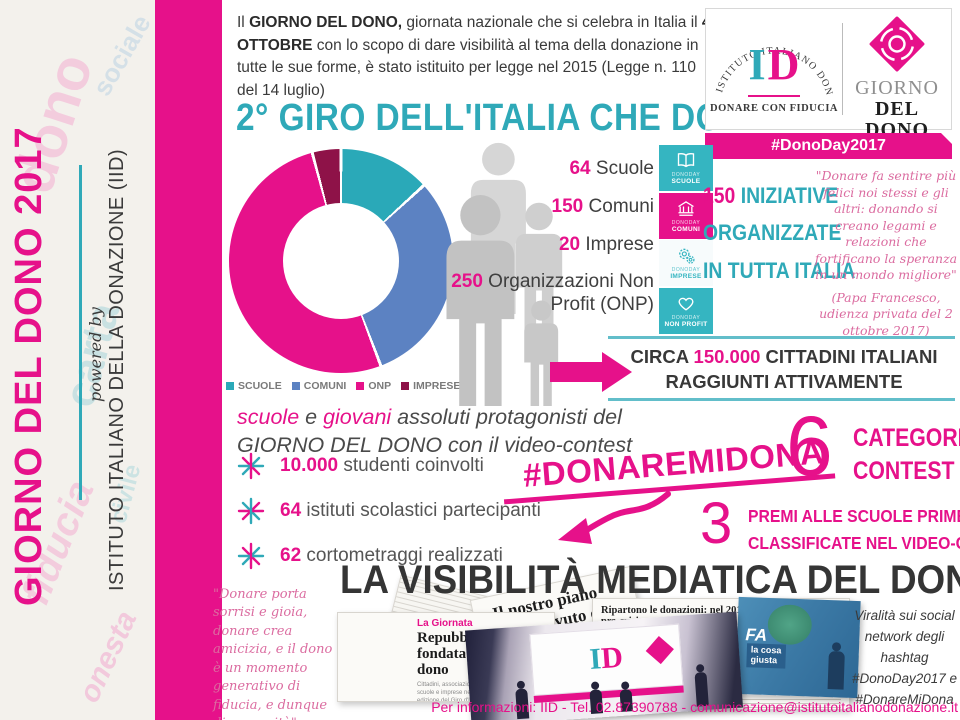 Image resolution: width=960 pixels, height=720 pixels. What do you see at coordinates (854, 516) in the screenshot?
I see `contest-prizes-line1: PREMI ALLE SCUOLE PRIME` at bounding box center [854, 516].